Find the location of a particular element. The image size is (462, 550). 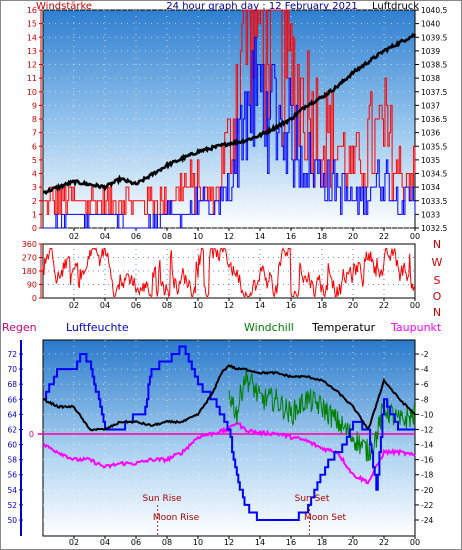

right-tick-label: -16 is located at coordinates (427, 460).